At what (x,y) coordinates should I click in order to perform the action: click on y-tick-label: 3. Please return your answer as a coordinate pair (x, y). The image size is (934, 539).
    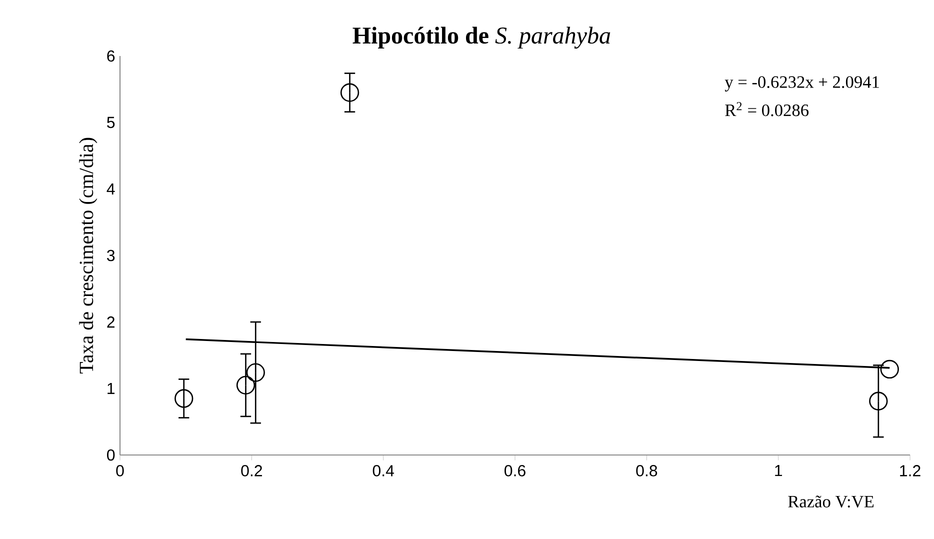
    Looking at the image, I should click on (111, 256).